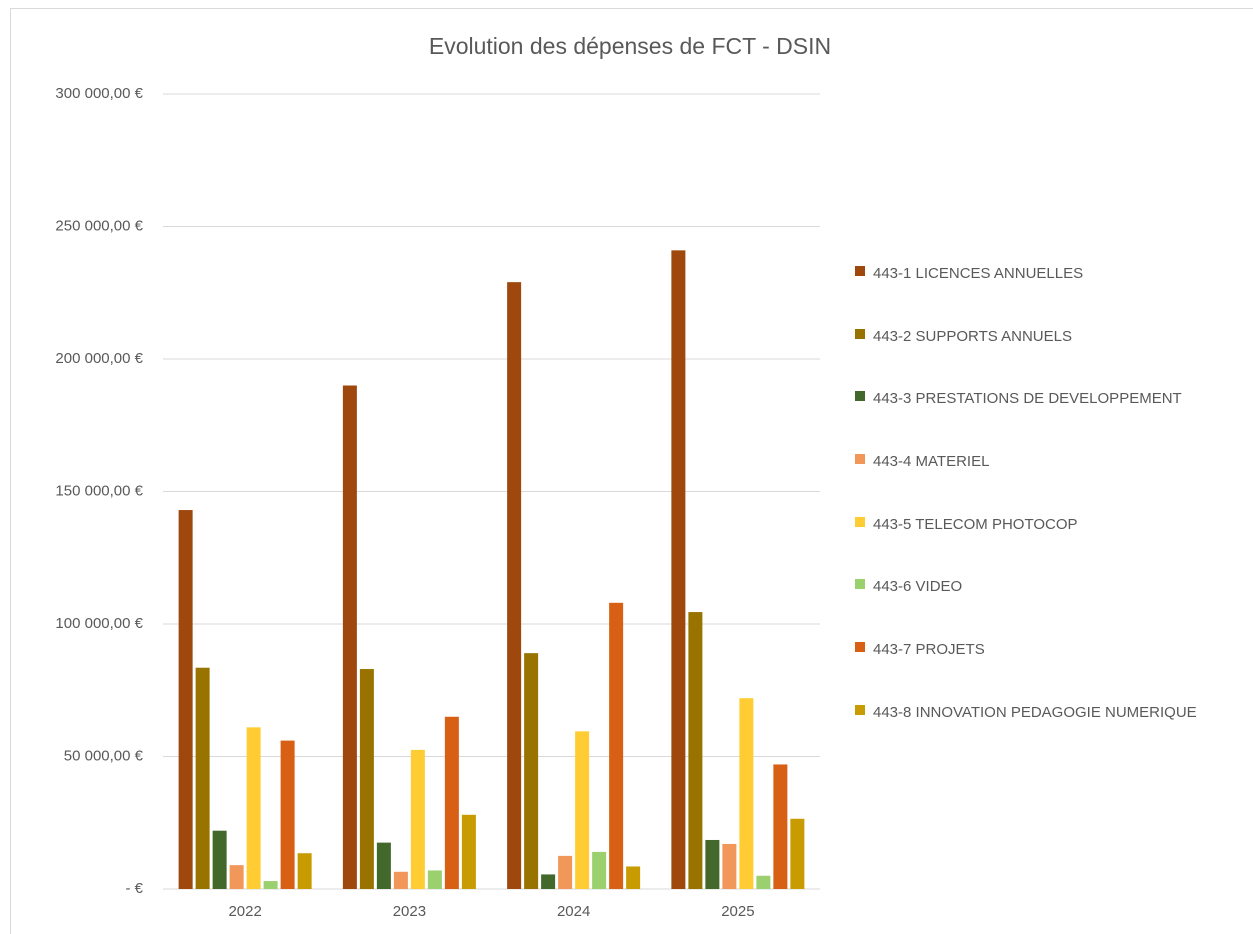  Describe the element at coordinates (1050, 294) in the screenshot. I see `legend-item: 443-1 LICENCES ANNUELLES` at that location.